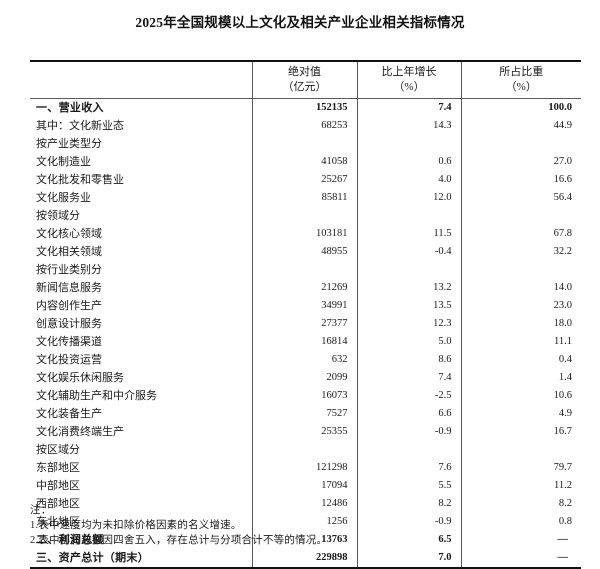 This screenshot has width=600, height=569. Describe the element at coordinates (408, 540) in the screenshot. I see `row-growth-value: 6.5` at that location.